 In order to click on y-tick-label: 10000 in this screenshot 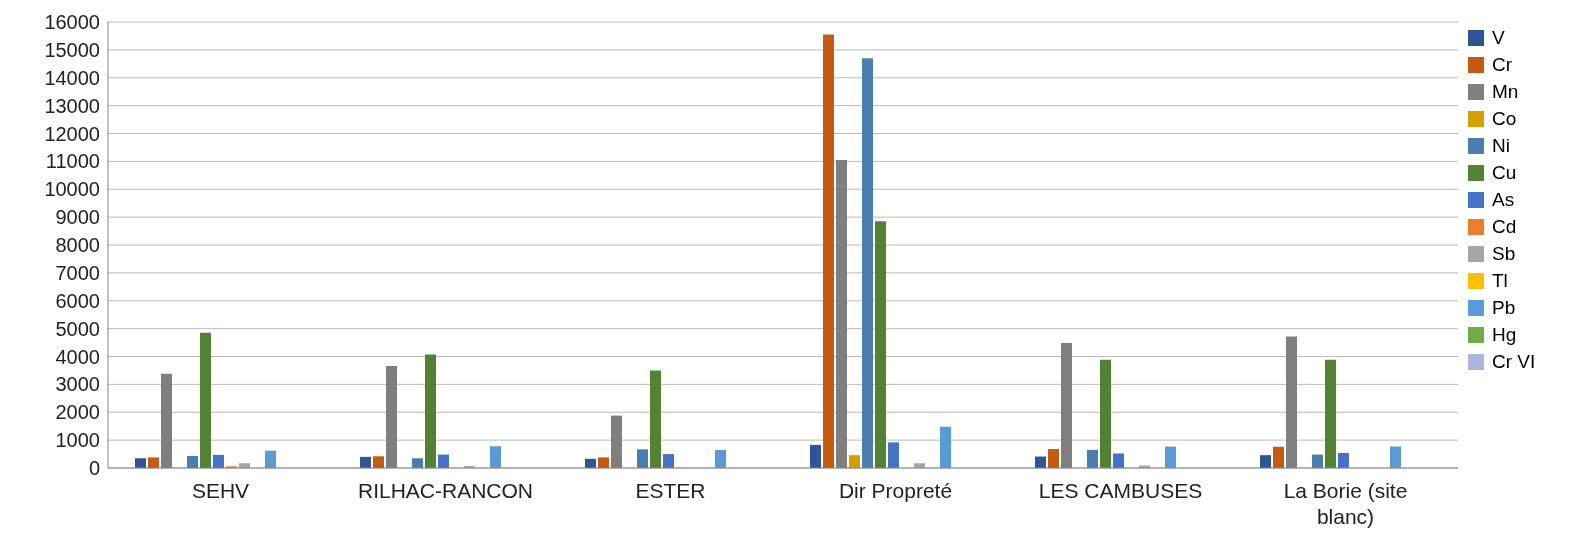, I will do `click(72, 189)`.